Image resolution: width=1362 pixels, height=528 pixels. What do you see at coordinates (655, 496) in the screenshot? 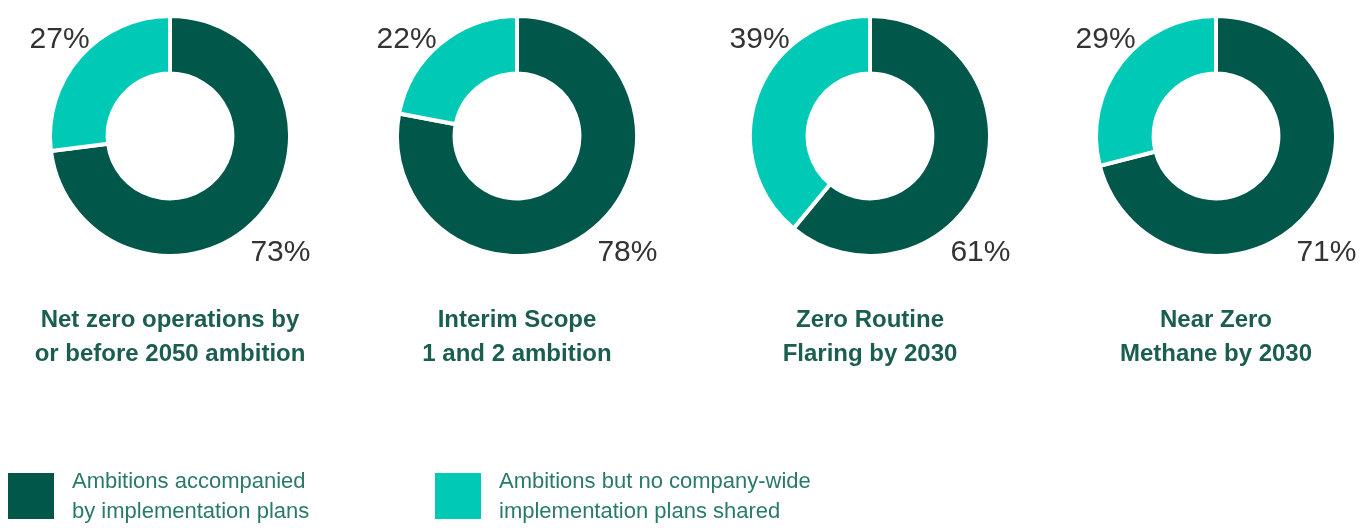
I see `legend-label: Ambitions but no company-wide implementation plans shared` at bounding box center [655, 496].